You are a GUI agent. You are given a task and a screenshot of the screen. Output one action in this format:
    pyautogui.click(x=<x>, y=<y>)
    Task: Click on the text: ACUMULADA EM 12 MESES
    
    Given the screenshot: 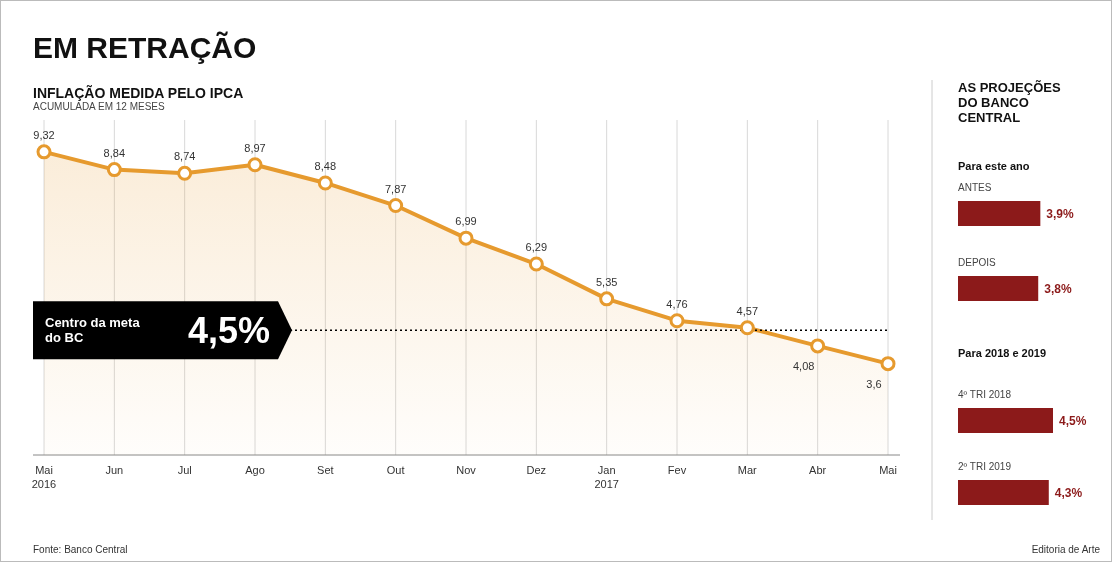 What is the action you would take?
    pyautogui.click(x=99, y=106)
    